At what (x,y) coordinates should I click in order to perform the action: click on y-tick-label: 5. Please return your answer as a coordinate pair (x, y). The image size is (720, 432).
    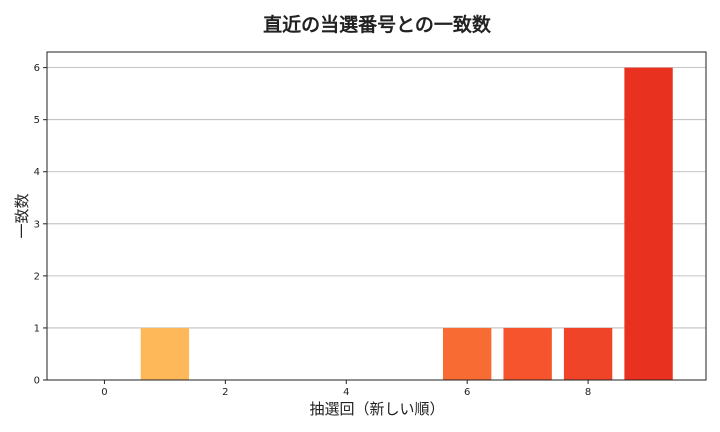
    Looking at the image, I should click on (37, 120).